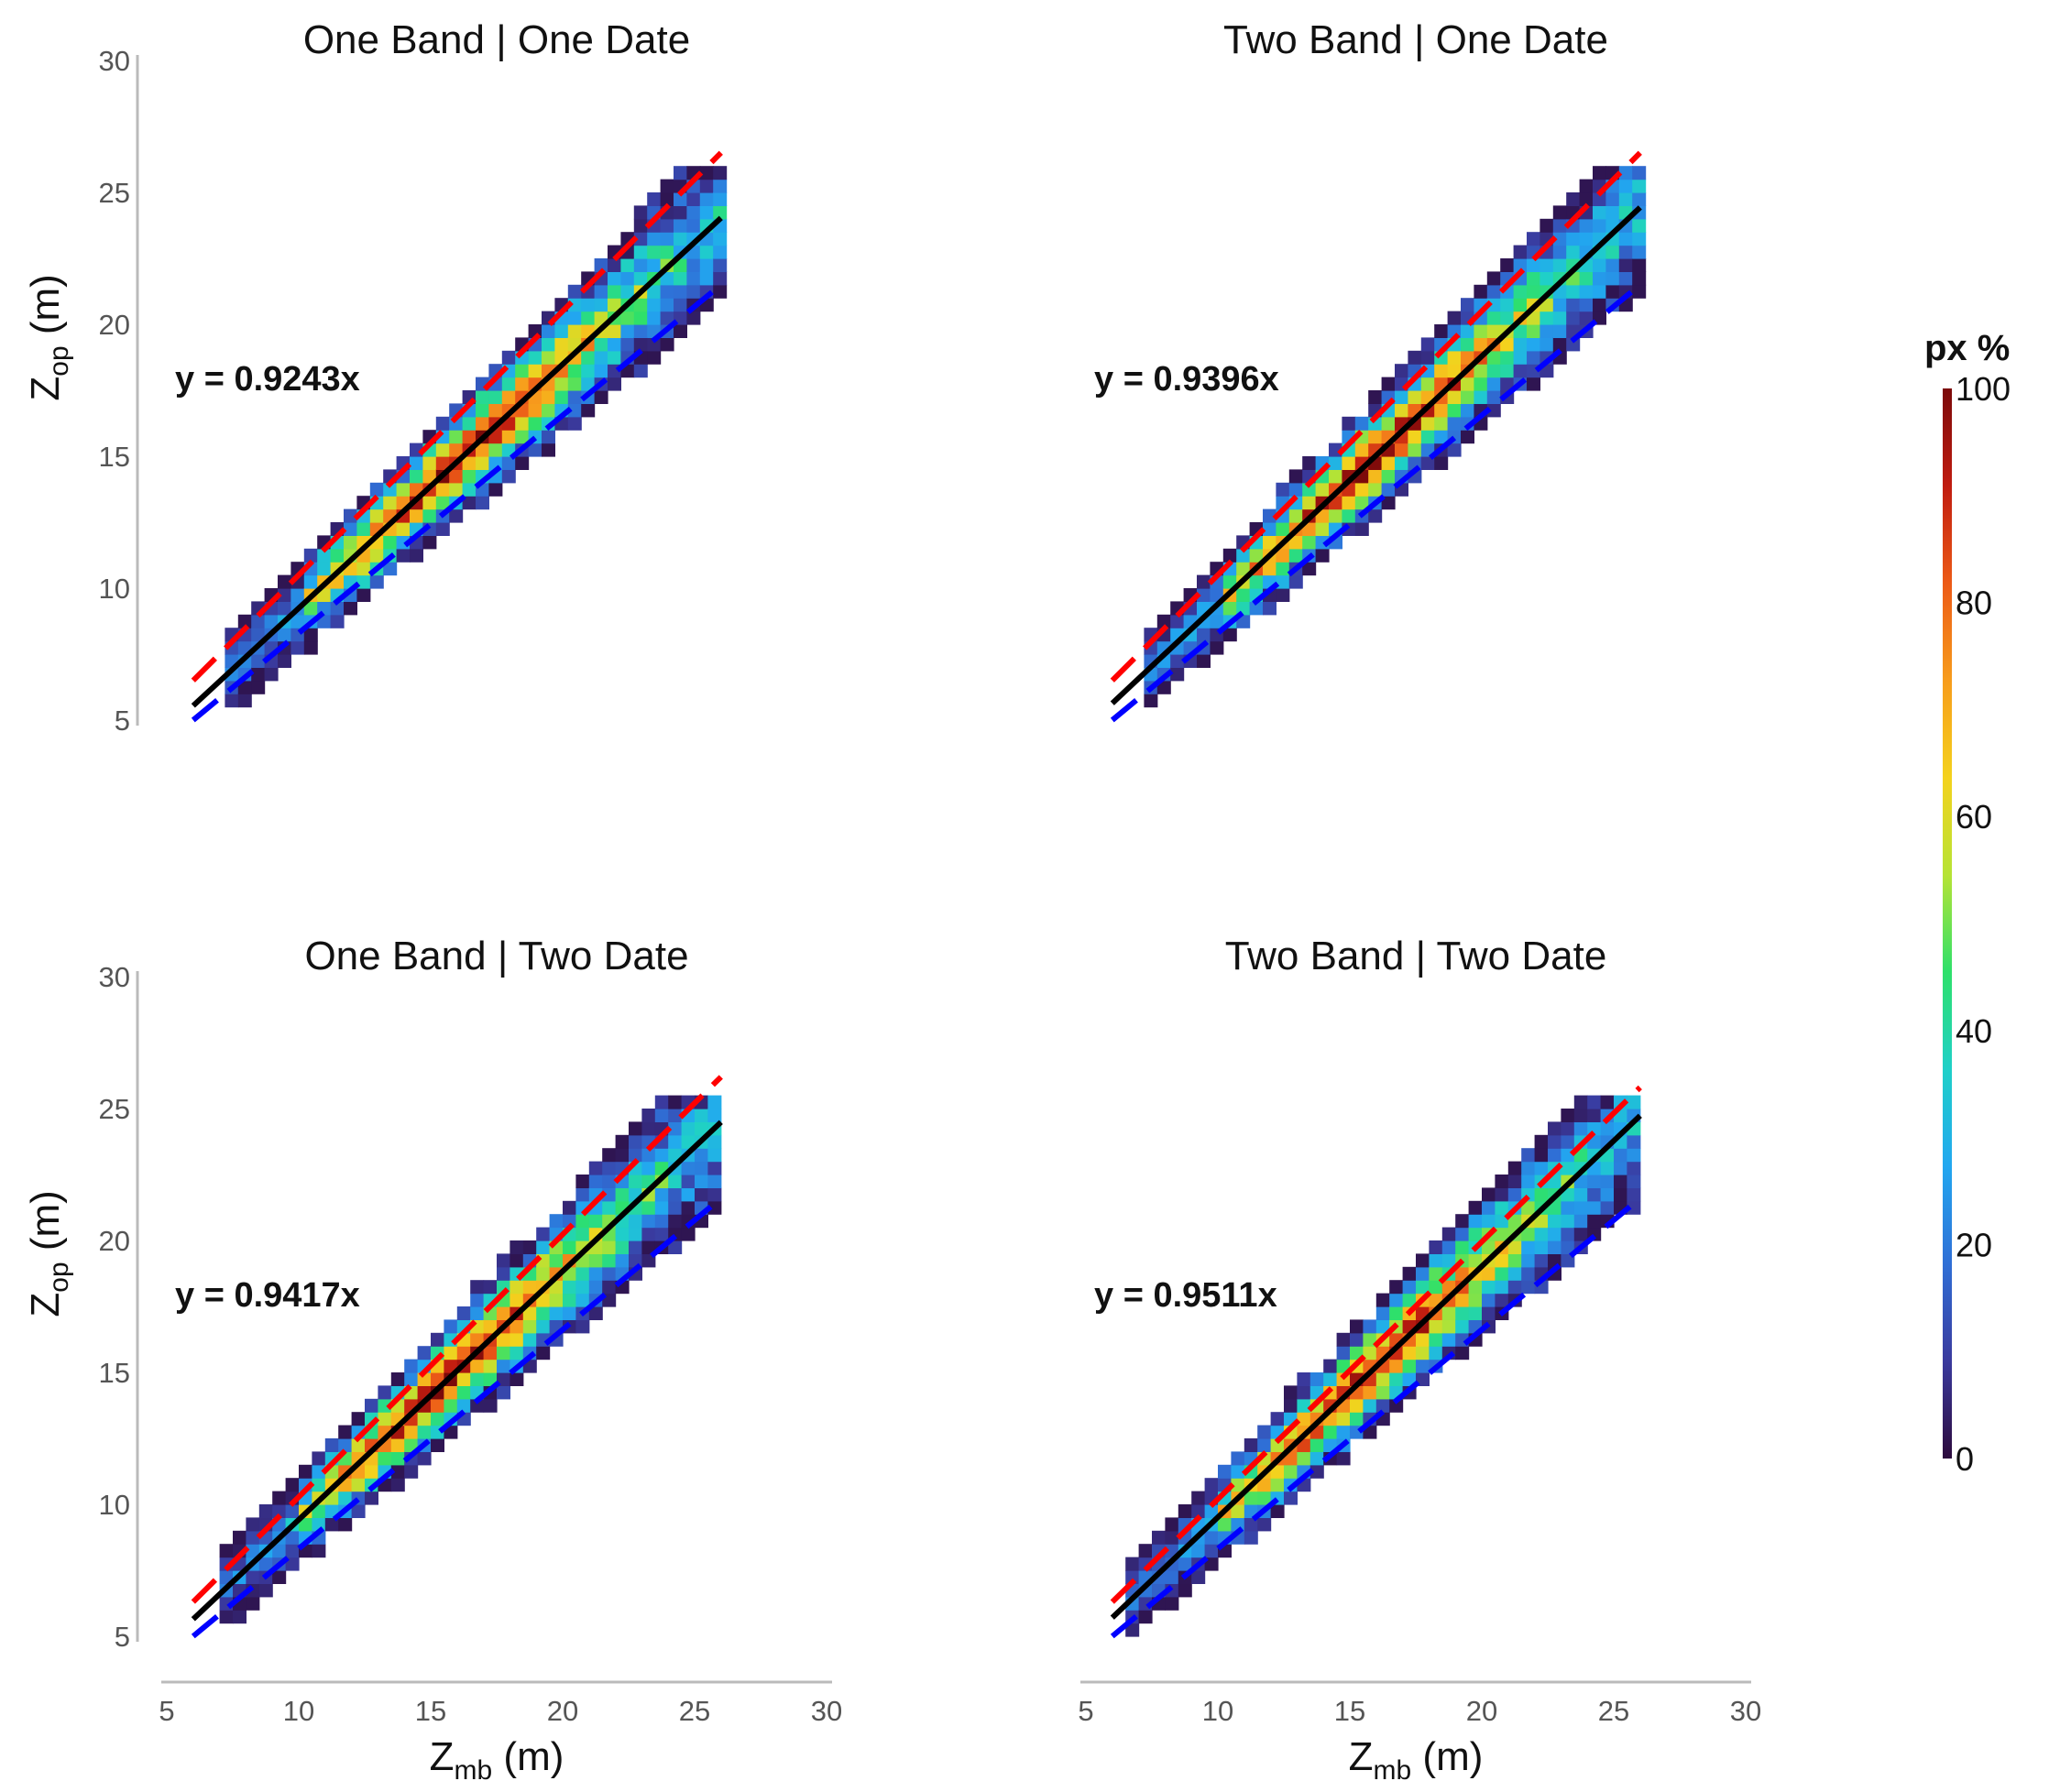  I want to click on equation-label: y = 0.9417x, so click(267, 1296).